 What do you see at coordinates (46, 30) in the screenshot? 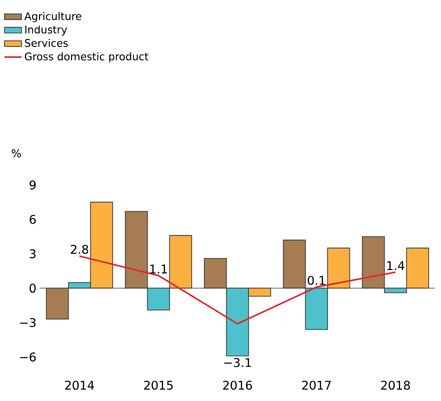
I see `legend-label: Industry` at bounding box center [46, 30].